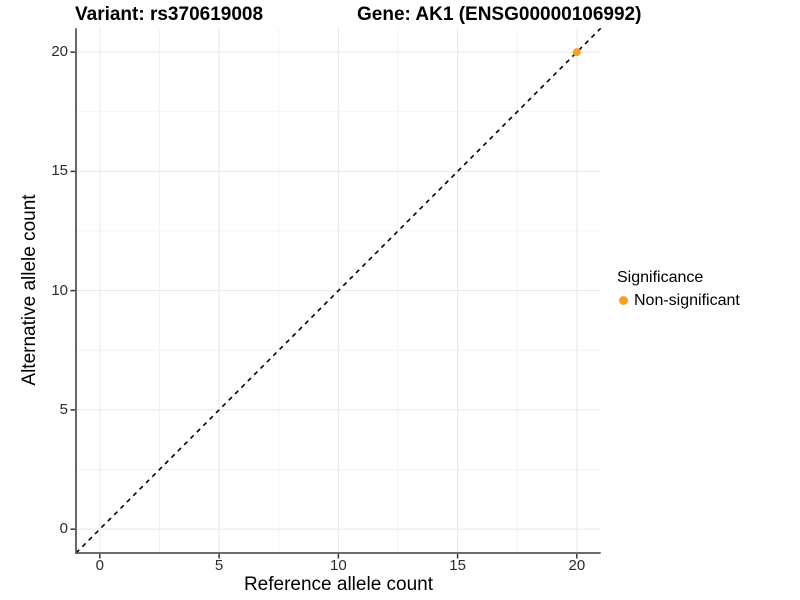 Image resolution: width=800 pixels, height=600 pixels. Describe the element at coordinates (100, 565) in the screenshot. I see `x-tick-label: 0` at that location.